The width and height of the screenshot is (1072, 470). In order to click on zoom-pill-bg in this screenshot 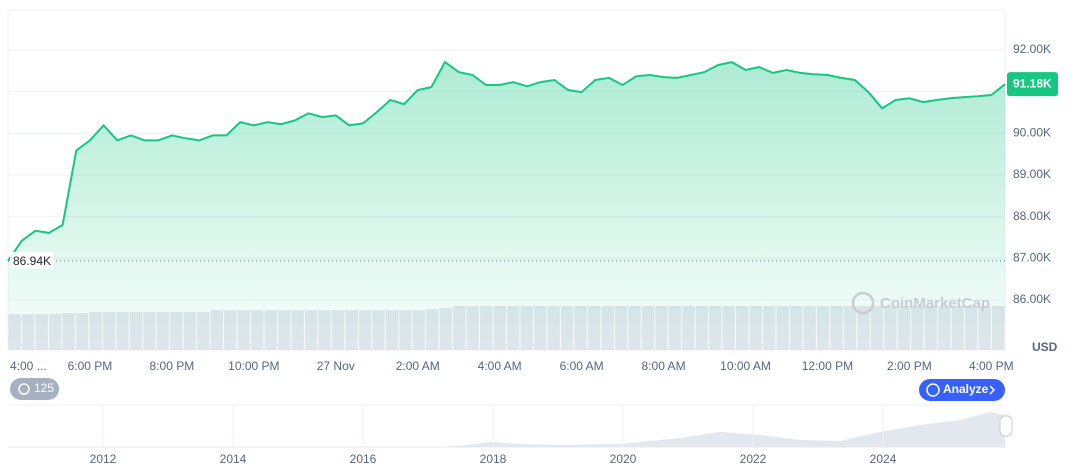, I will do `click(34, 389)`.